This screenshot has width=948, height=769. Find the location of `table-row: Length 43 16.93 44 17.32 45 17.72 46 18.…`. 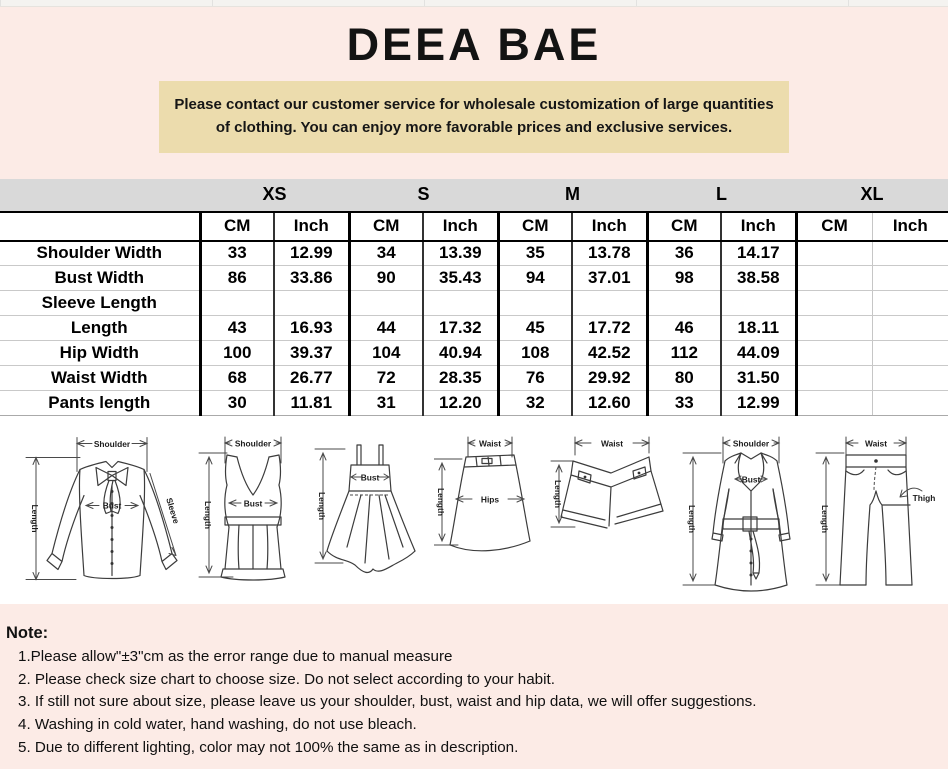

table-row: Length 43 16.93 44 17.32 45 17.72 46 18.… is located at coordinates (474, 328).